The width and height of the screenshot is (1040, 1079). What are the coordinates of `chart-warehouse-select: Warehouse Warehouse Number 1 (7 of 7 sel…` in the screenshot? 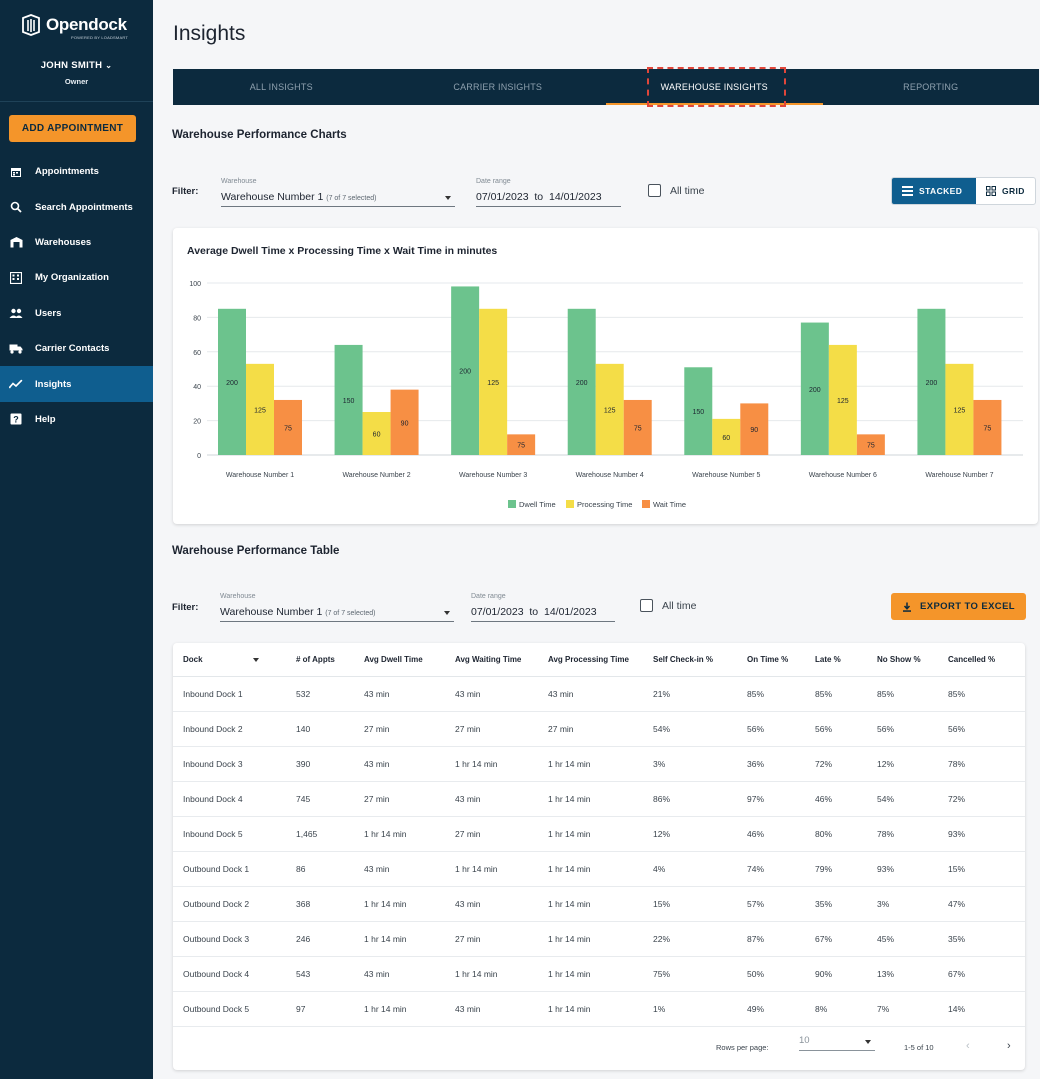 It's located at (338, 192).